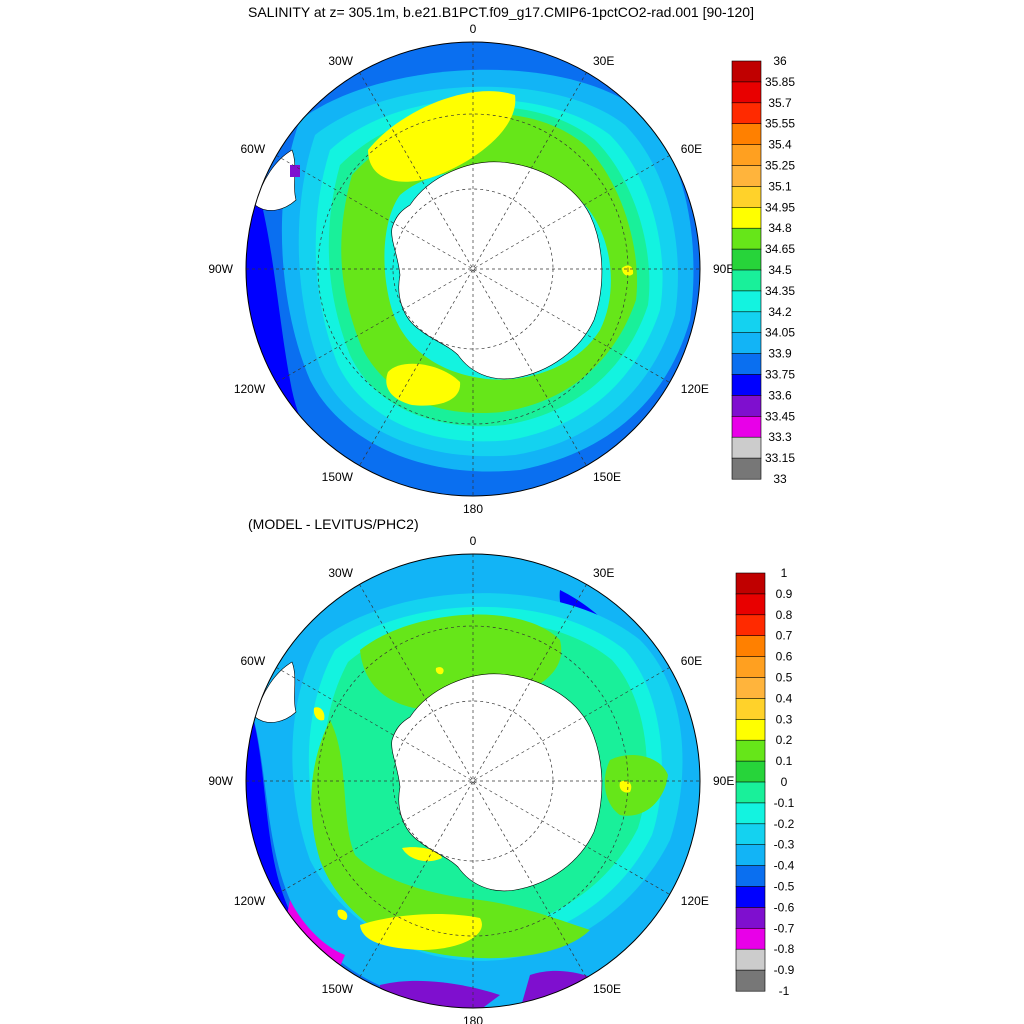 This screenshot has width=1024, height=1024. What do you see at coordinates (784, 845) in the screenshot?
I see `colorbar-label: -0.3` at bounding box center [784, 845].